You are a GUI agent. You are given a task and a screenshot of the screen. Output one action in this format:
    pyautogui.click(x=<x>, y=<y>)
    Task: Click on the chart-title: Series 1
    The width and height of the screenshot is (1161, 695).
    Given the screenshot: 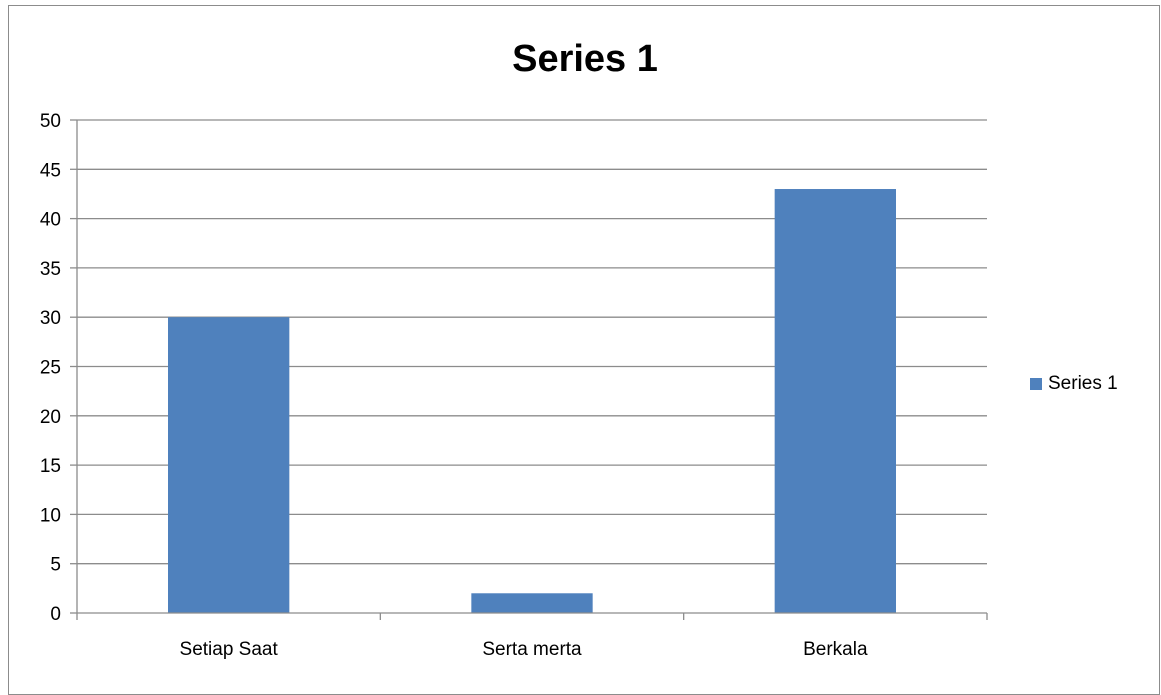 What is the action you would take?
    pyautogui.click(x=585, y=59)
    